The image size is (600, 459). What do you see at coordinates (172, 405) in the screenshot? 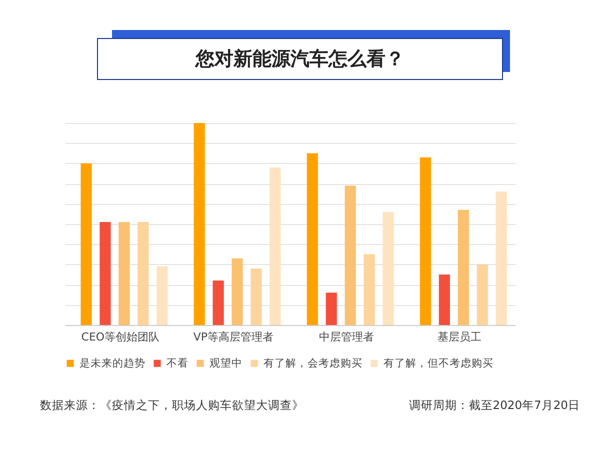
I see `source-note: 数据来源：《疫情之下，职场人购车欲望大调查》` at bounding box center [172, 405].